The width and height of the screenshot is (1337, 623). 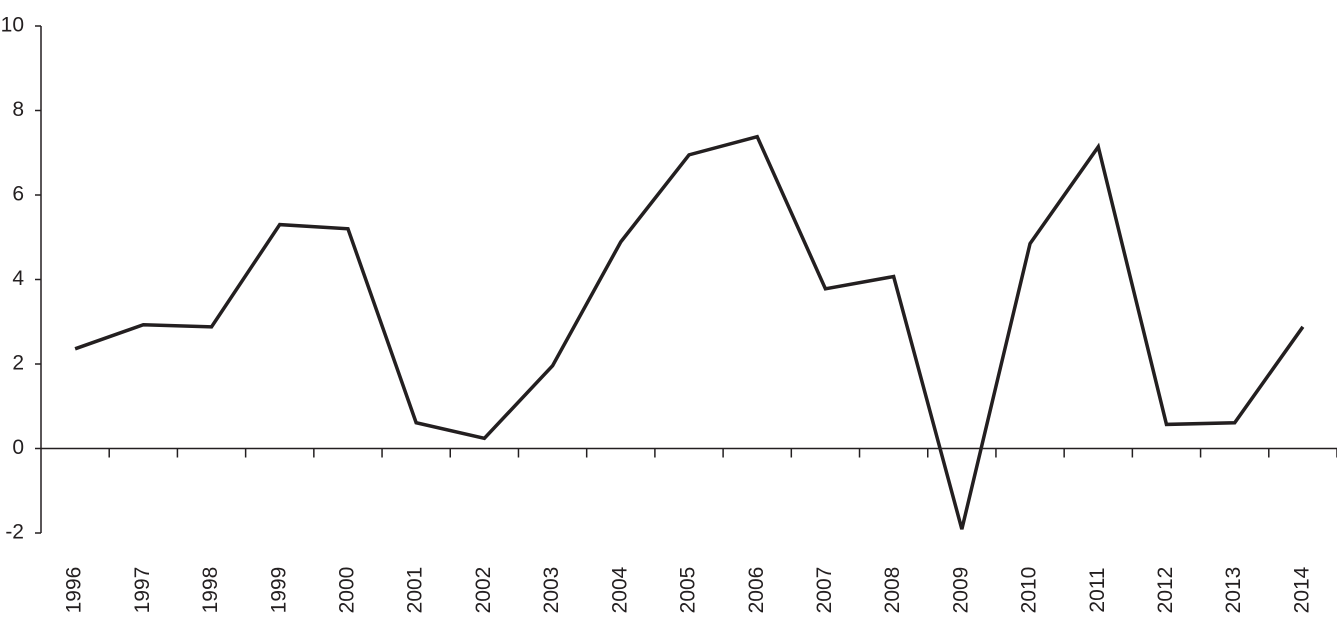 What do you see at coordinates (18, 447) in the screenshot?
I see `y-tick-label: 0` at bounding box center [18, 447].